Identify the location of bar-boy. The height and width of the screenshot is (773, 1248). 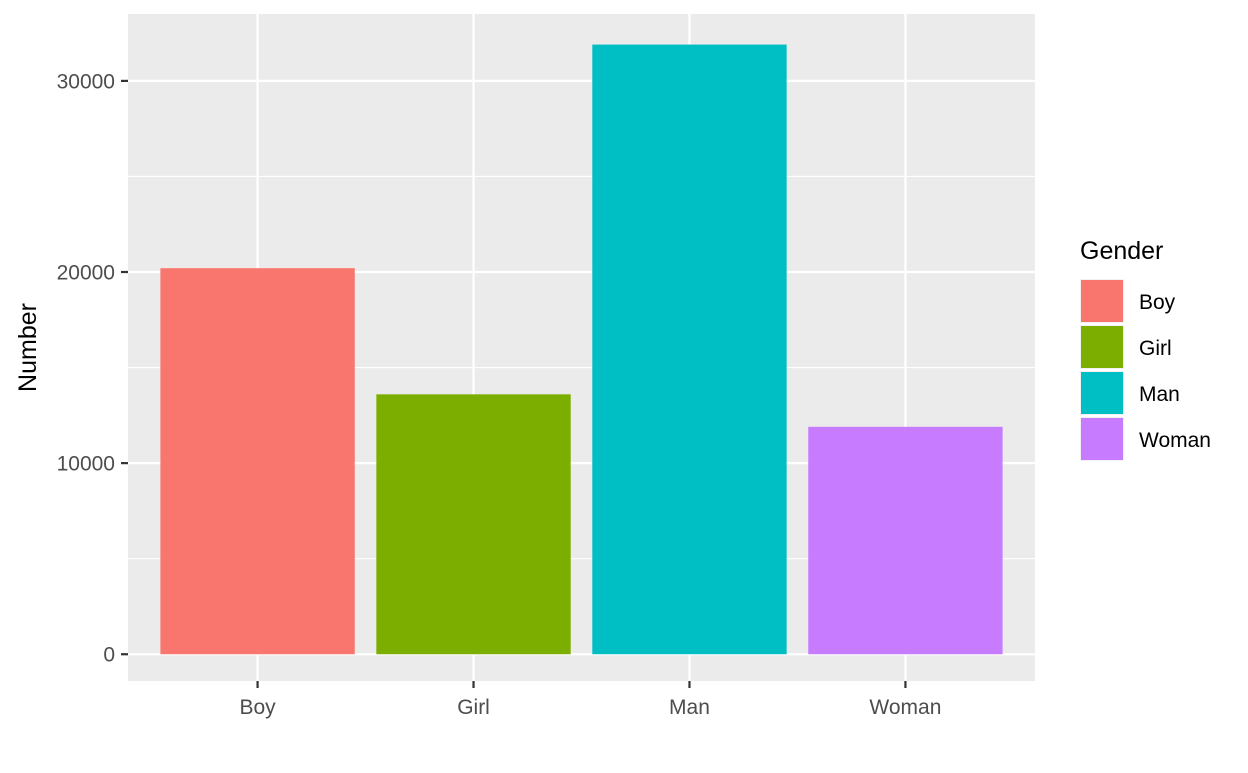
(257, 461).